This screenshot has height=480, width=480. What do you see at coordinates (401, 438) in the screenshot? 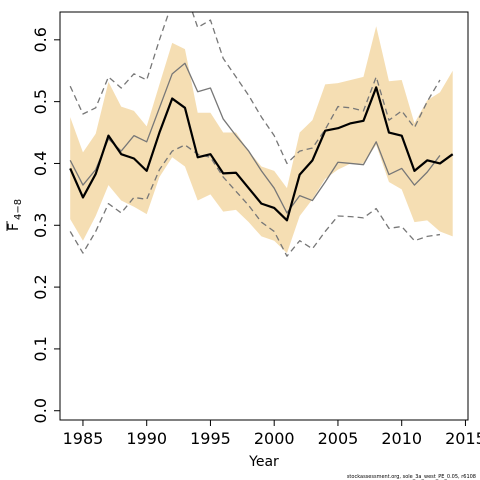
I see `x-tick-label: 2010` at bounding box center [401, 438].